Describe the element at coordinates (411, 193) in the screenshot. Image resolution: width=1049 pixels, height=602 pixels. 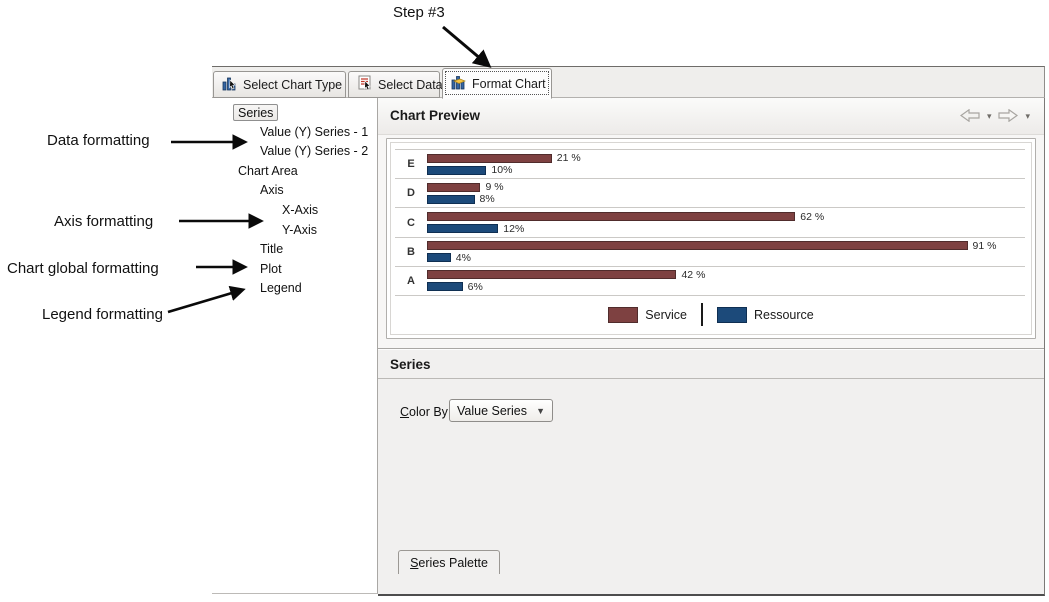
I see `category-label: D` at that location.